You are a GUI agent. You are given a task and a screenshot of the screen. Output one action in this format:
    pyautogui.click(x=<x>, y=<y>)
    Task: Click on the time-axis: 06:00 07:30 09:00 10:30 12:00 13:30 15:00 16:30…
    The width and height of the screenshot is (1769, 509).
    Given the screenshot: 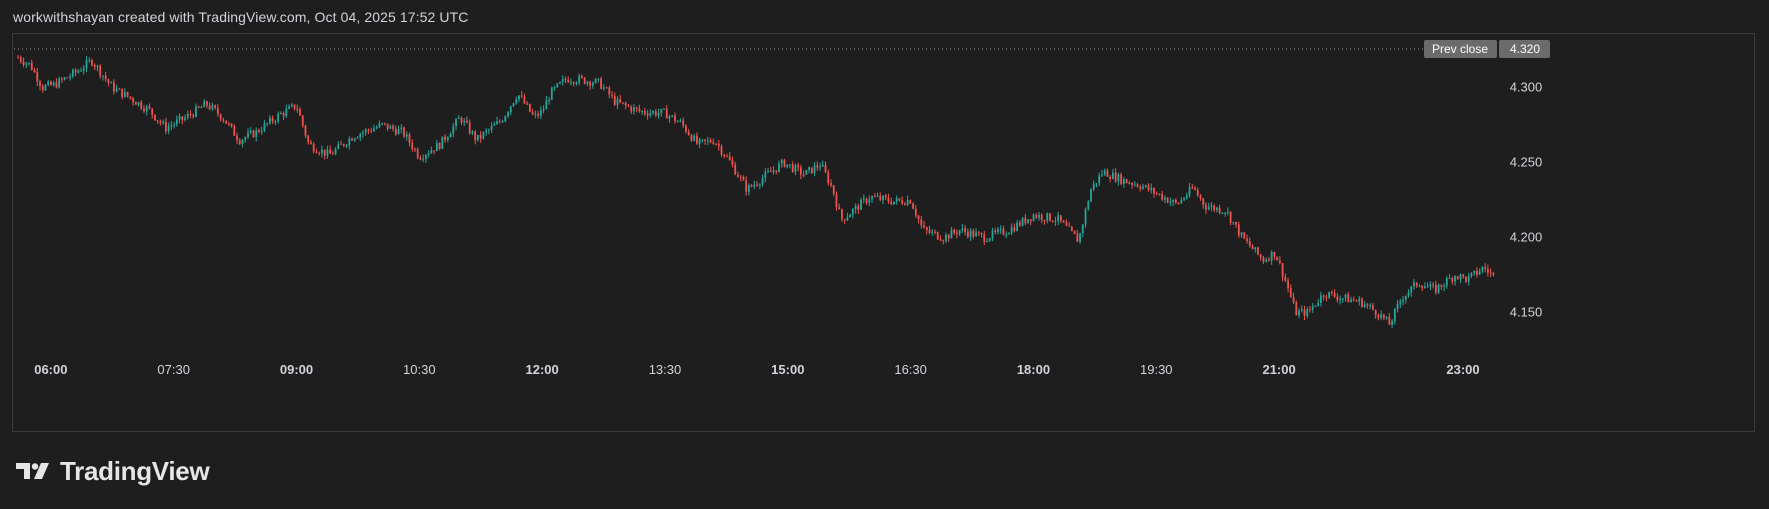 What is the action you would take?
    pyautogui.click(x=756, y=369)
    